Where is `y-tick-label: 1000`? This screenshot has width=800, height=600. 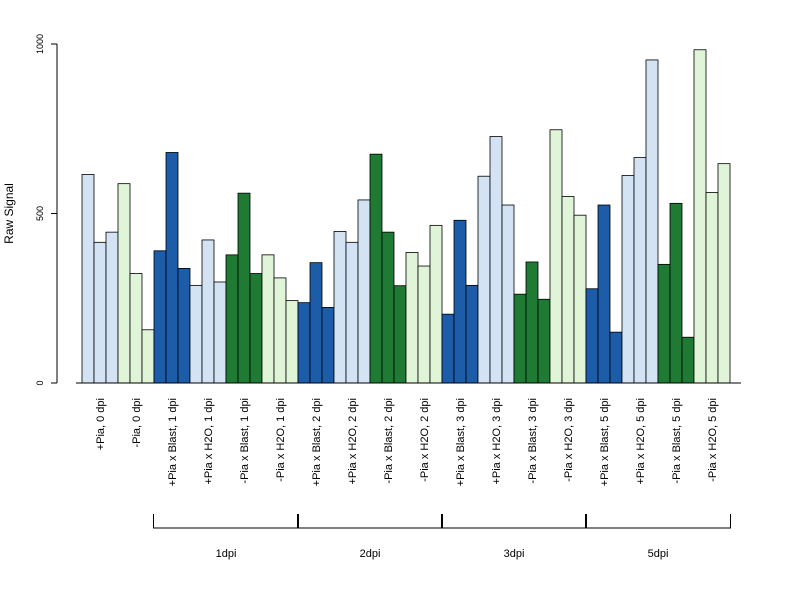
y-tick-label: 1000 is located at coordinates (40, 44).